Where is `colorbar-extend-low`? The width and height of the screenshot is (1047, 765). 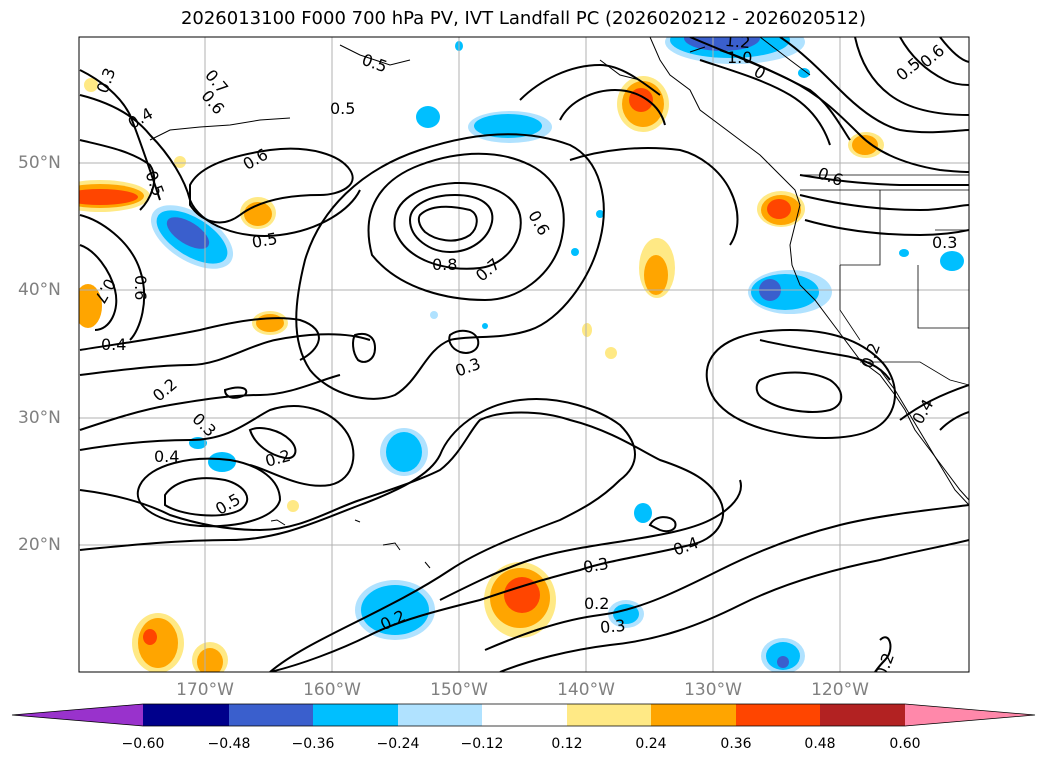 colorbar-extend-low is located at coordinates (77, 715).